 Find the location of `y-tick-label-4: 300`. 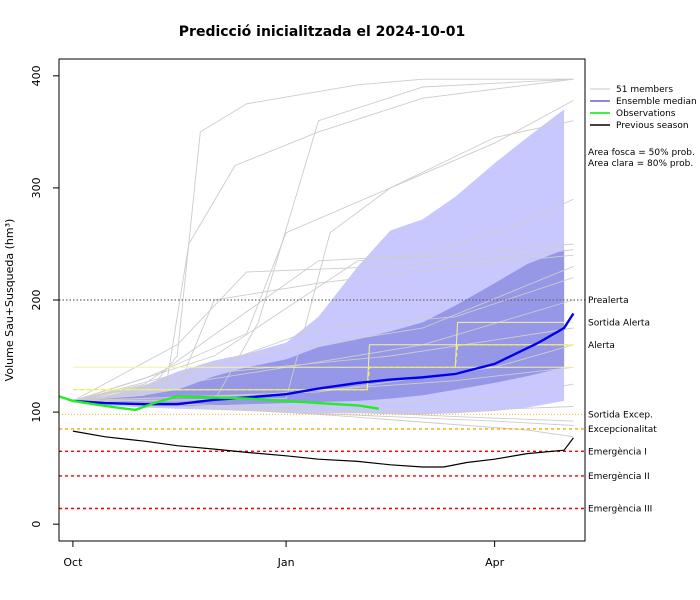

y-tick-label-4: 300 is located at coordinates (36, 187).